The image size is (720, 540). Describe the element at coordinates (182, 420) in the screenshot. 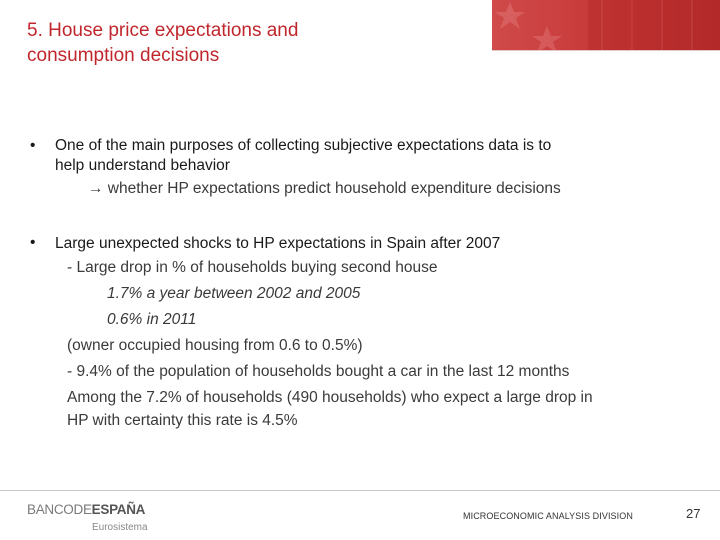

I see `bullet-subline: HP with certainty this rate is 4.5%` at that location.